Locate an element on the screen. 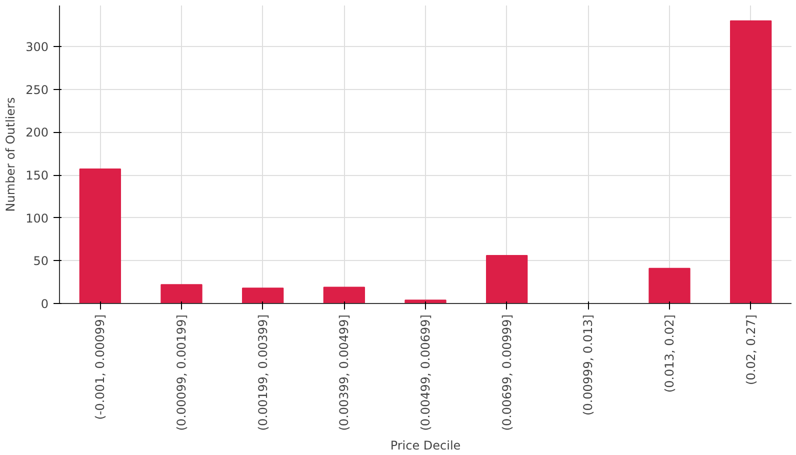  x-tick-label: (-0.001, 0.00099] is located at coordinates (100, 367).